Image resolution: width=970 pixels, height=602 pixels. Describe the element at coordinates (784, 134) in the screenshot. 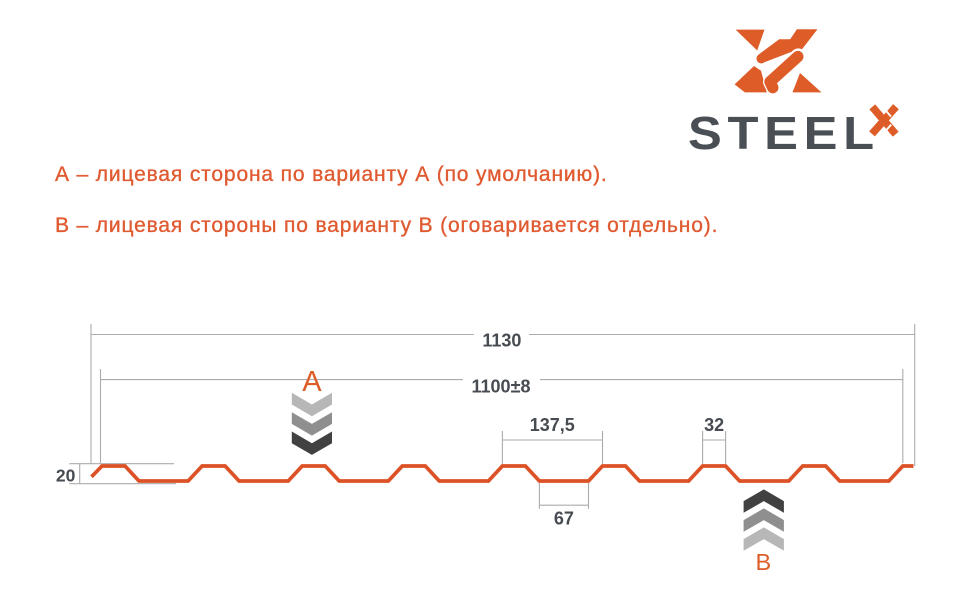

I see `svg-text: STEEL` at that location.